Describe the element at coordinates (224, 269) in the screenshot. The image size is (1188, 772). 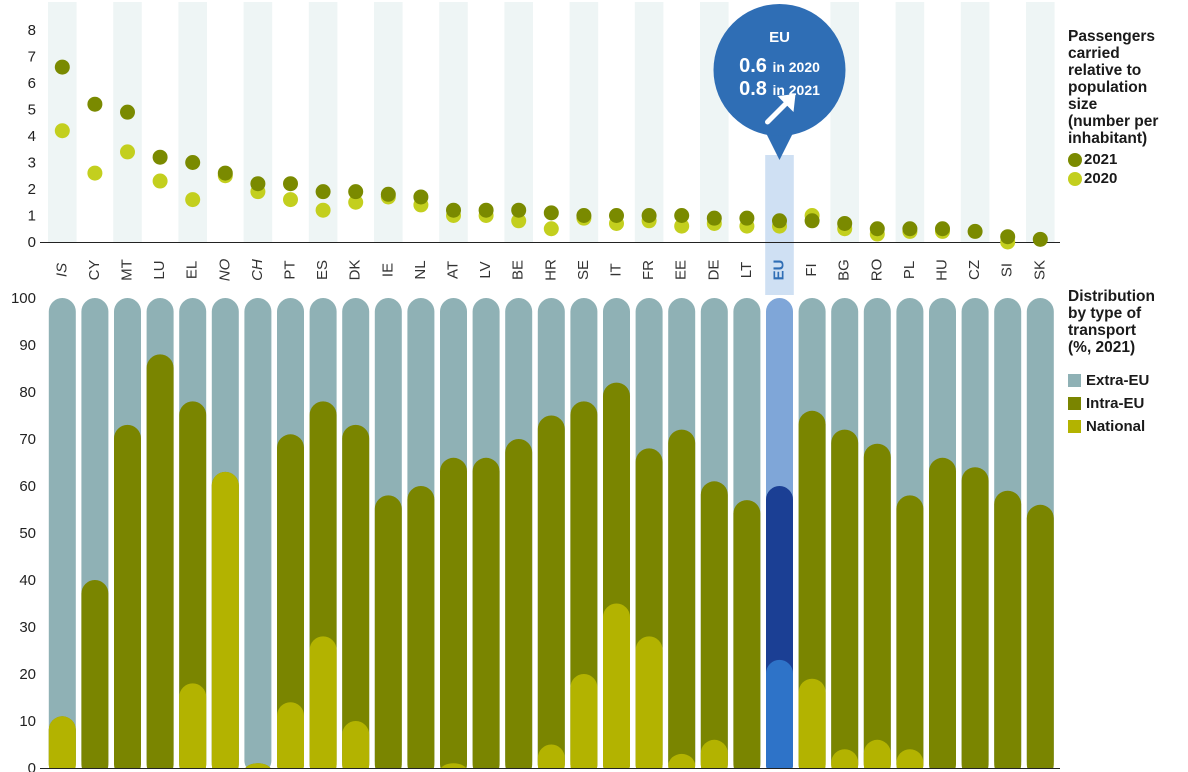
I see `category-label-no: NO` at that location.